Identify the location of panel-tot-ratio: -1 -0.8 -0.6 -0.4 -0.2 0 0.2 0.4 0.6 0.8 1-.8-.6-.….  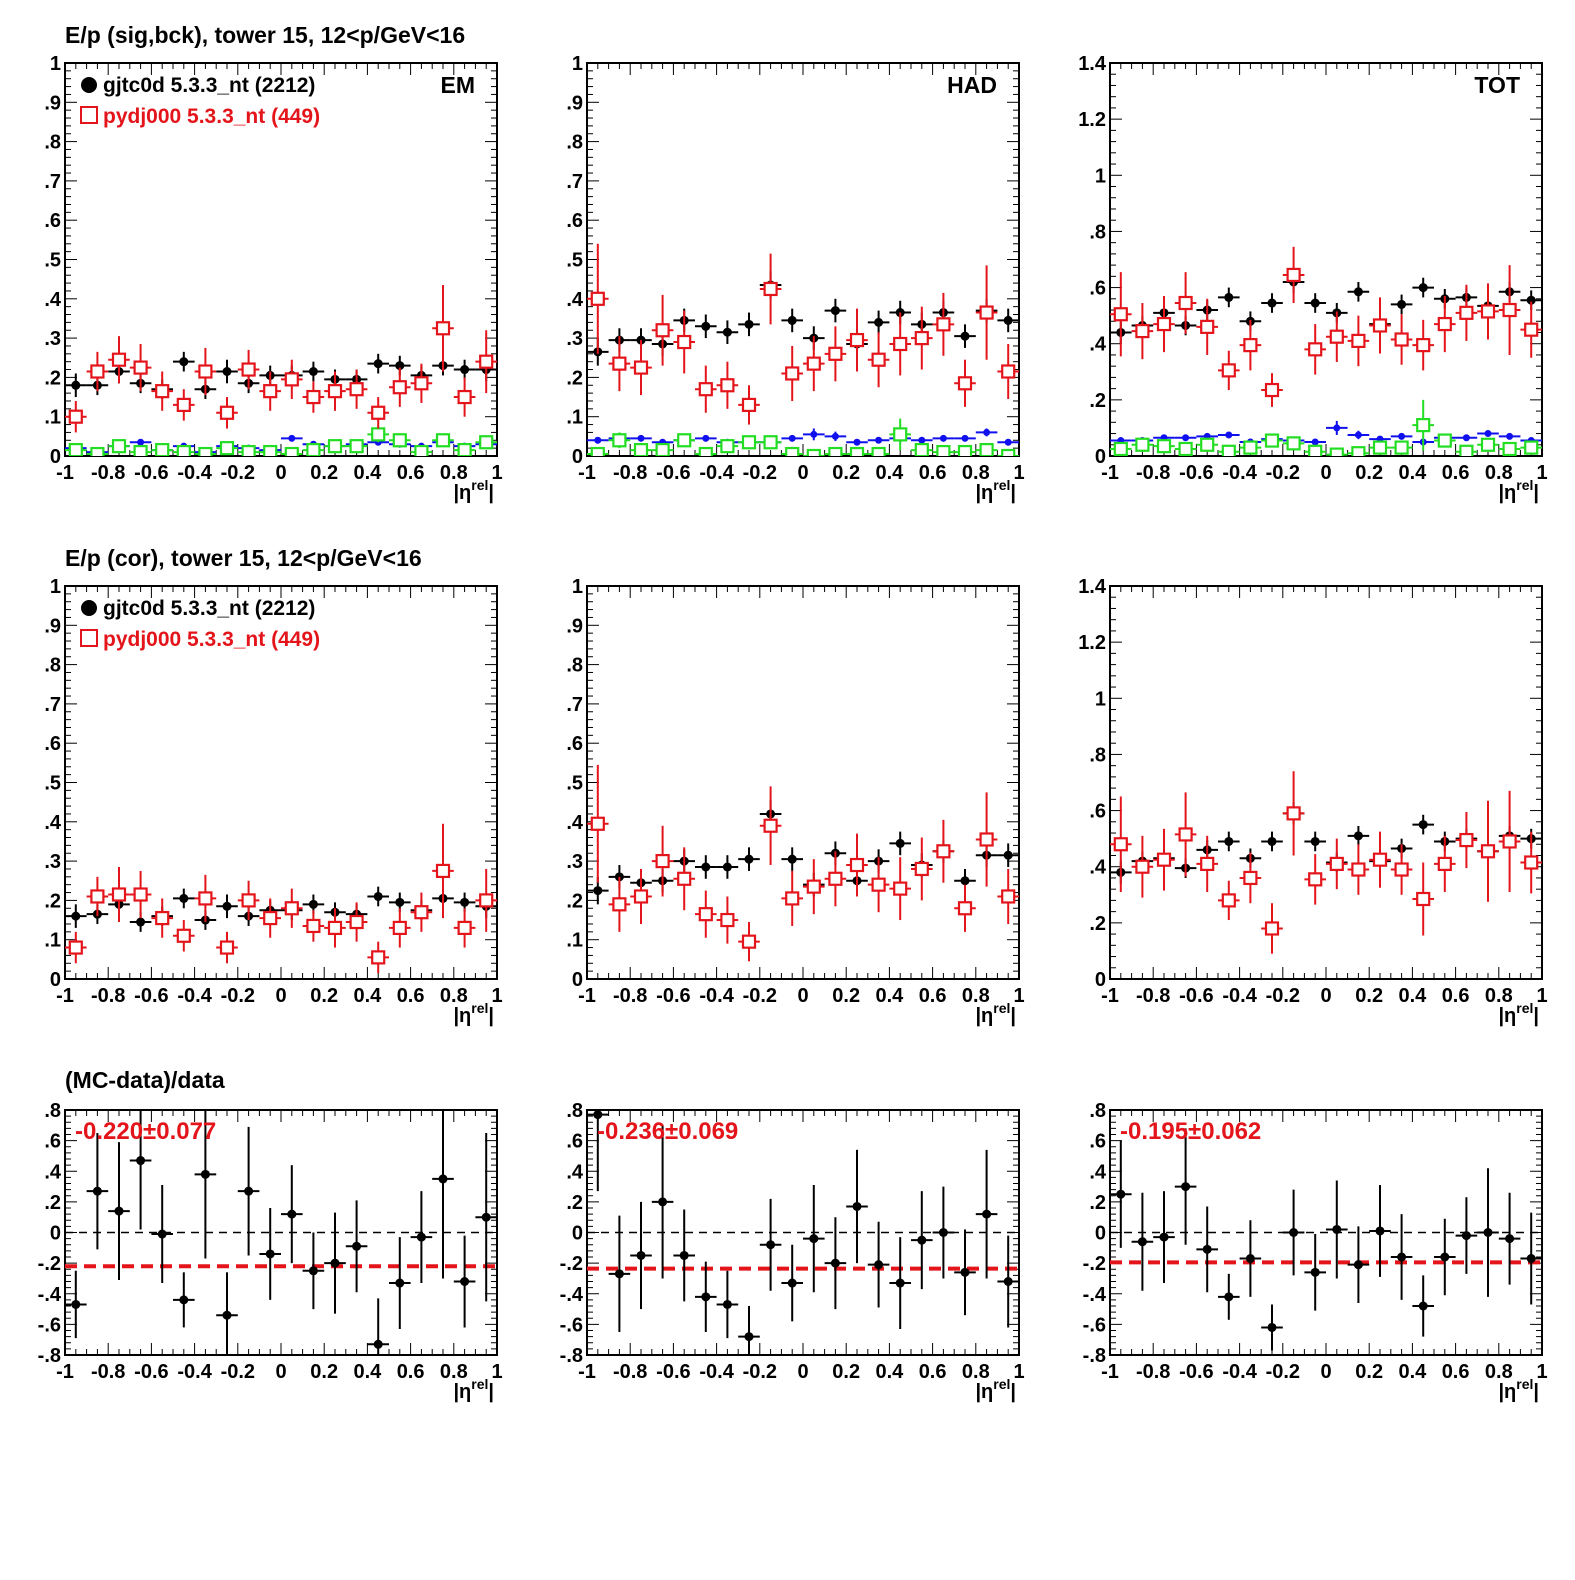
(1315, 1251).